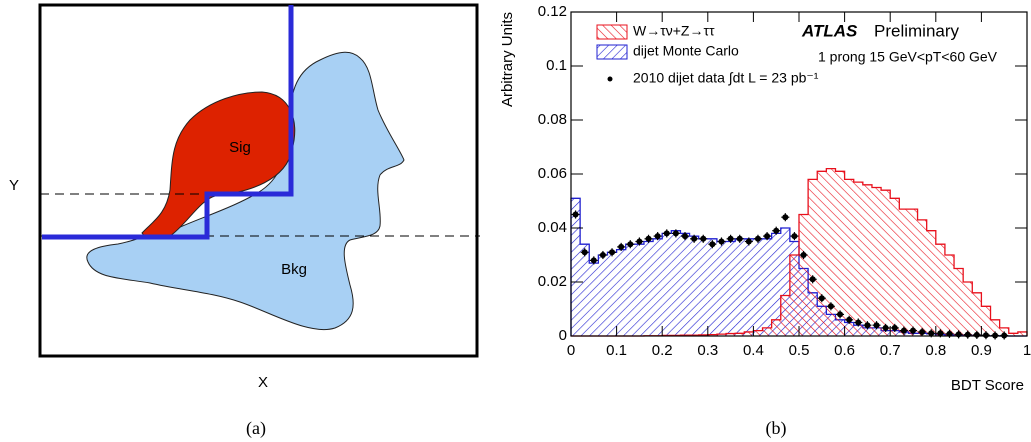 The height and width of the screenshot is (442, 1031). What do you see at coordinates (552, 173) in the screenshot?
I see `y-tick-label: 0.06` at bounding box center [552, 173].